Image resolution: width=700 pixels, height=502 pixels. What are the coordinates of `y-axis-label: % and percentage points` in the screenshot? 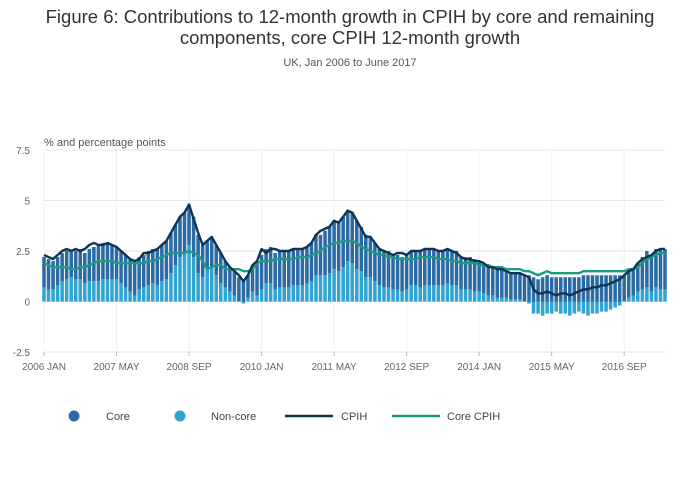 It's located at (105, 143).